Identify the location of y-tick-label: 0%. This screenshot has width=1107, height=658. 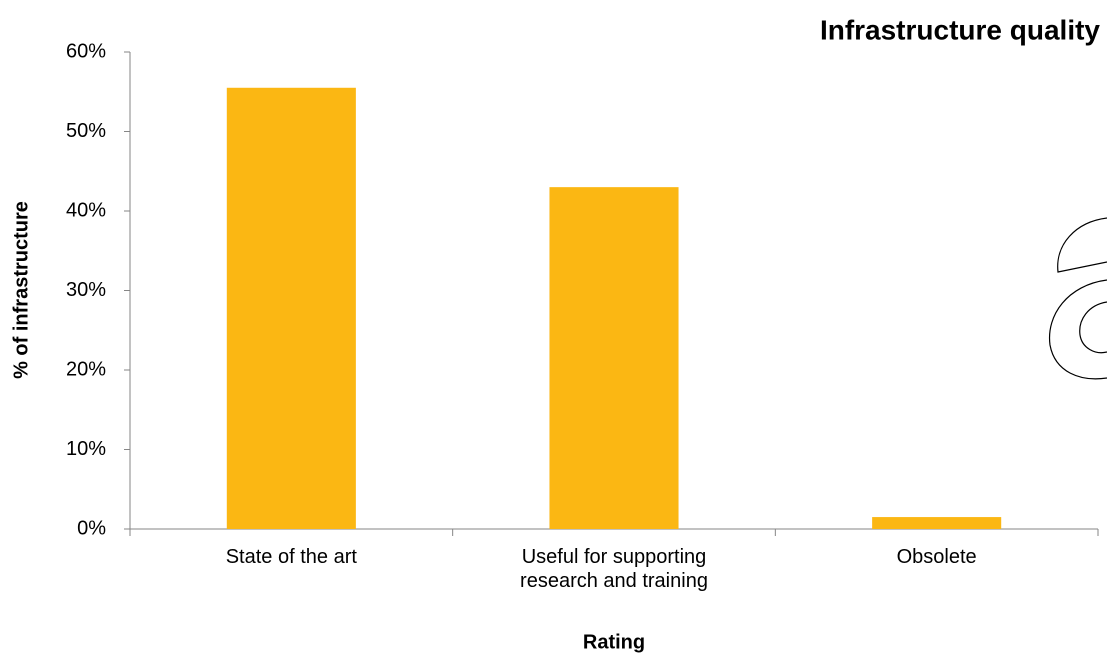
(91, 528).